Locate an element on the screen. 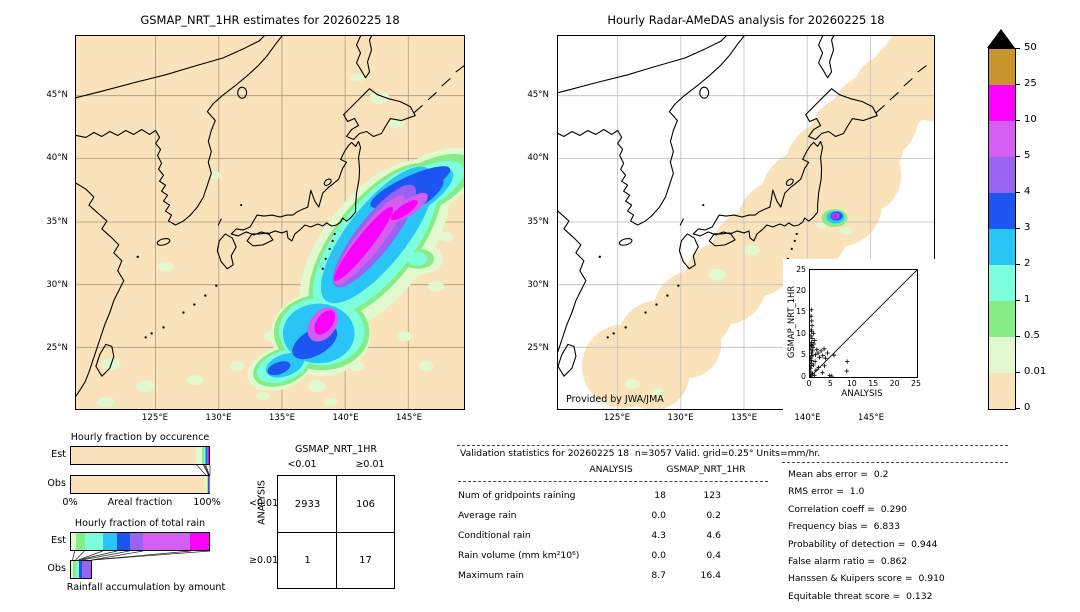  colorbar-segment-blue is located at coordinates (1002, 211).